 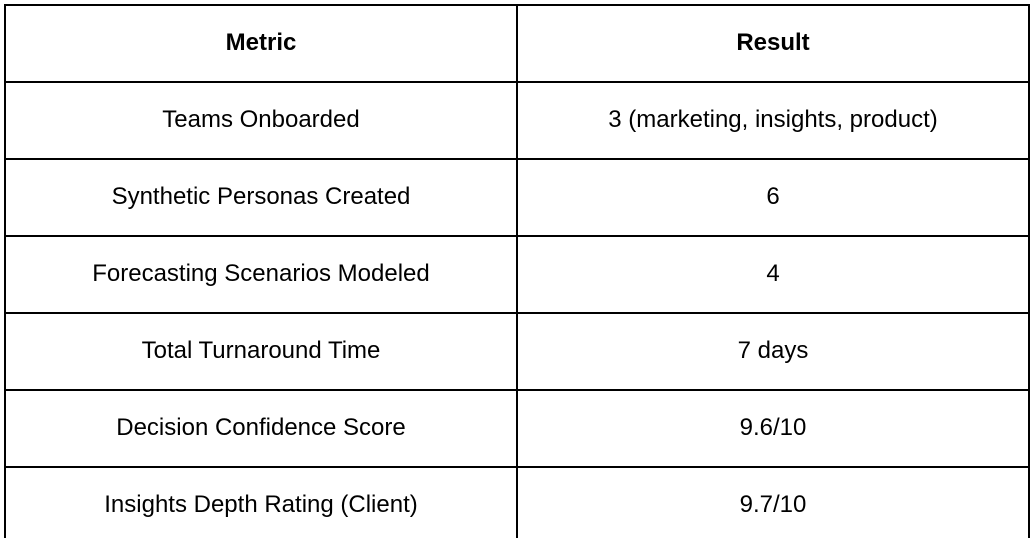 I want to click on result-cell: 3 (marketing, insights, product), so click(x=773, y=120).